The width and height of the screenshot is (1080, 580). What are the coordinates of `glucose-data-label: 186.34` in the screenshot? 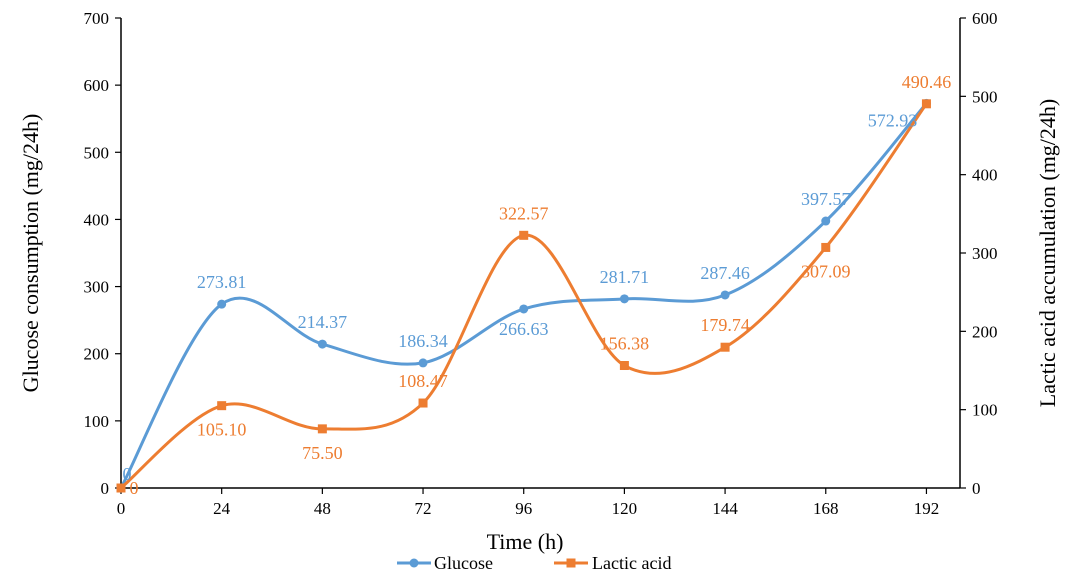 It's located at (423, 341).